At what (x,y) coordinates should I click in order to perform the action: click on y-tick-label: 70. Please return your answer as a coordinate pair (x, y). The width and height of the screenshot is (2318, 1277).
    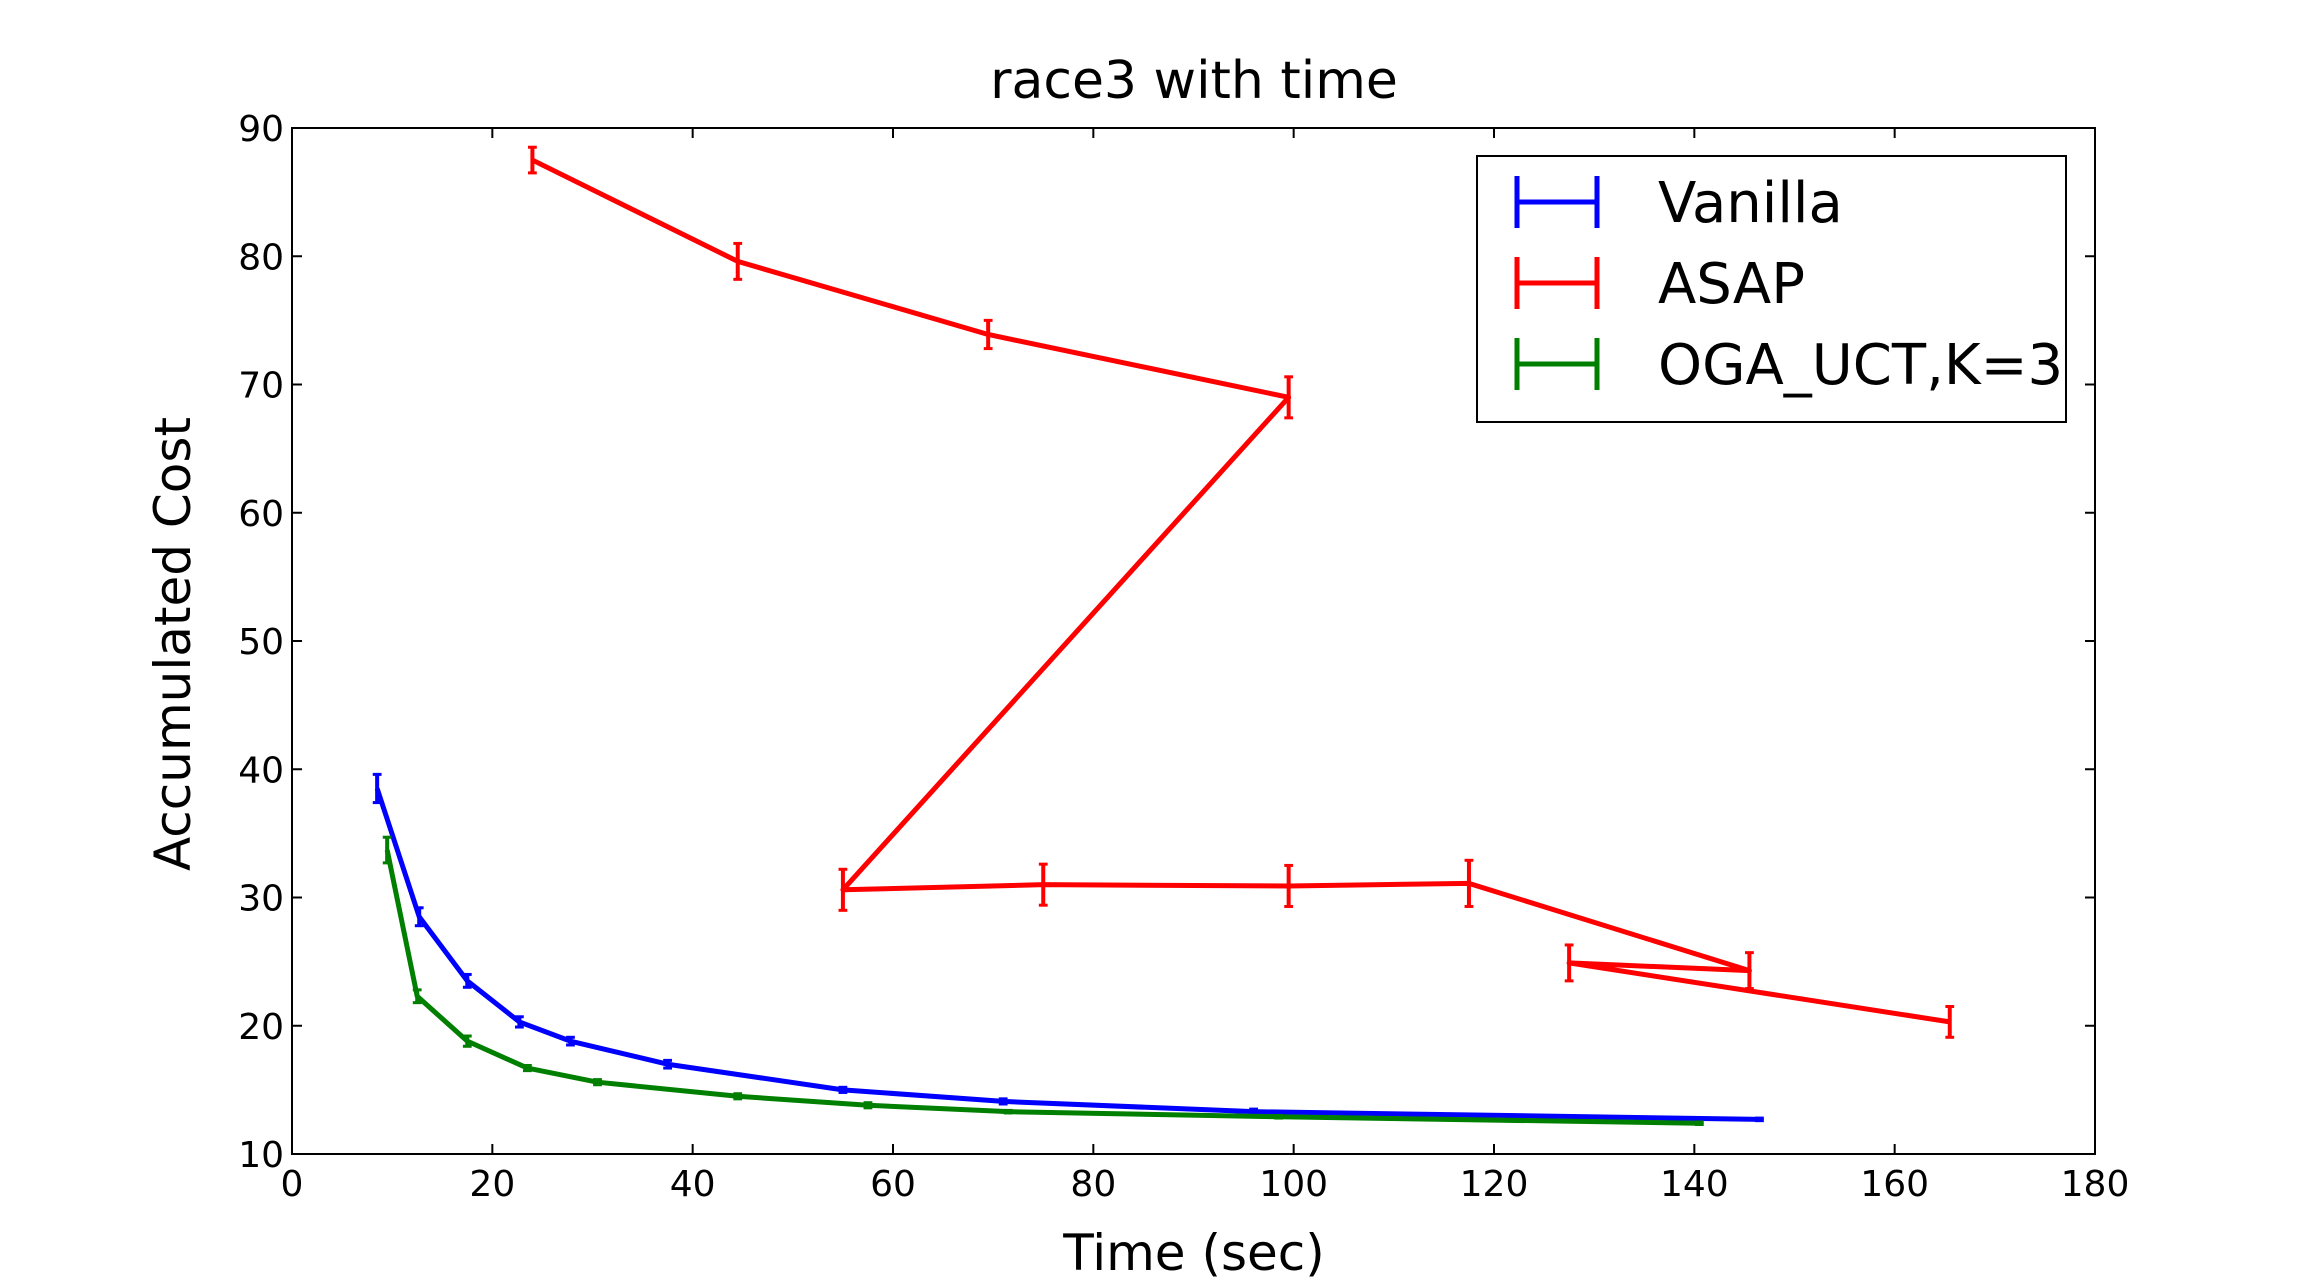
    Looking at the image, I should click on (261, 386).